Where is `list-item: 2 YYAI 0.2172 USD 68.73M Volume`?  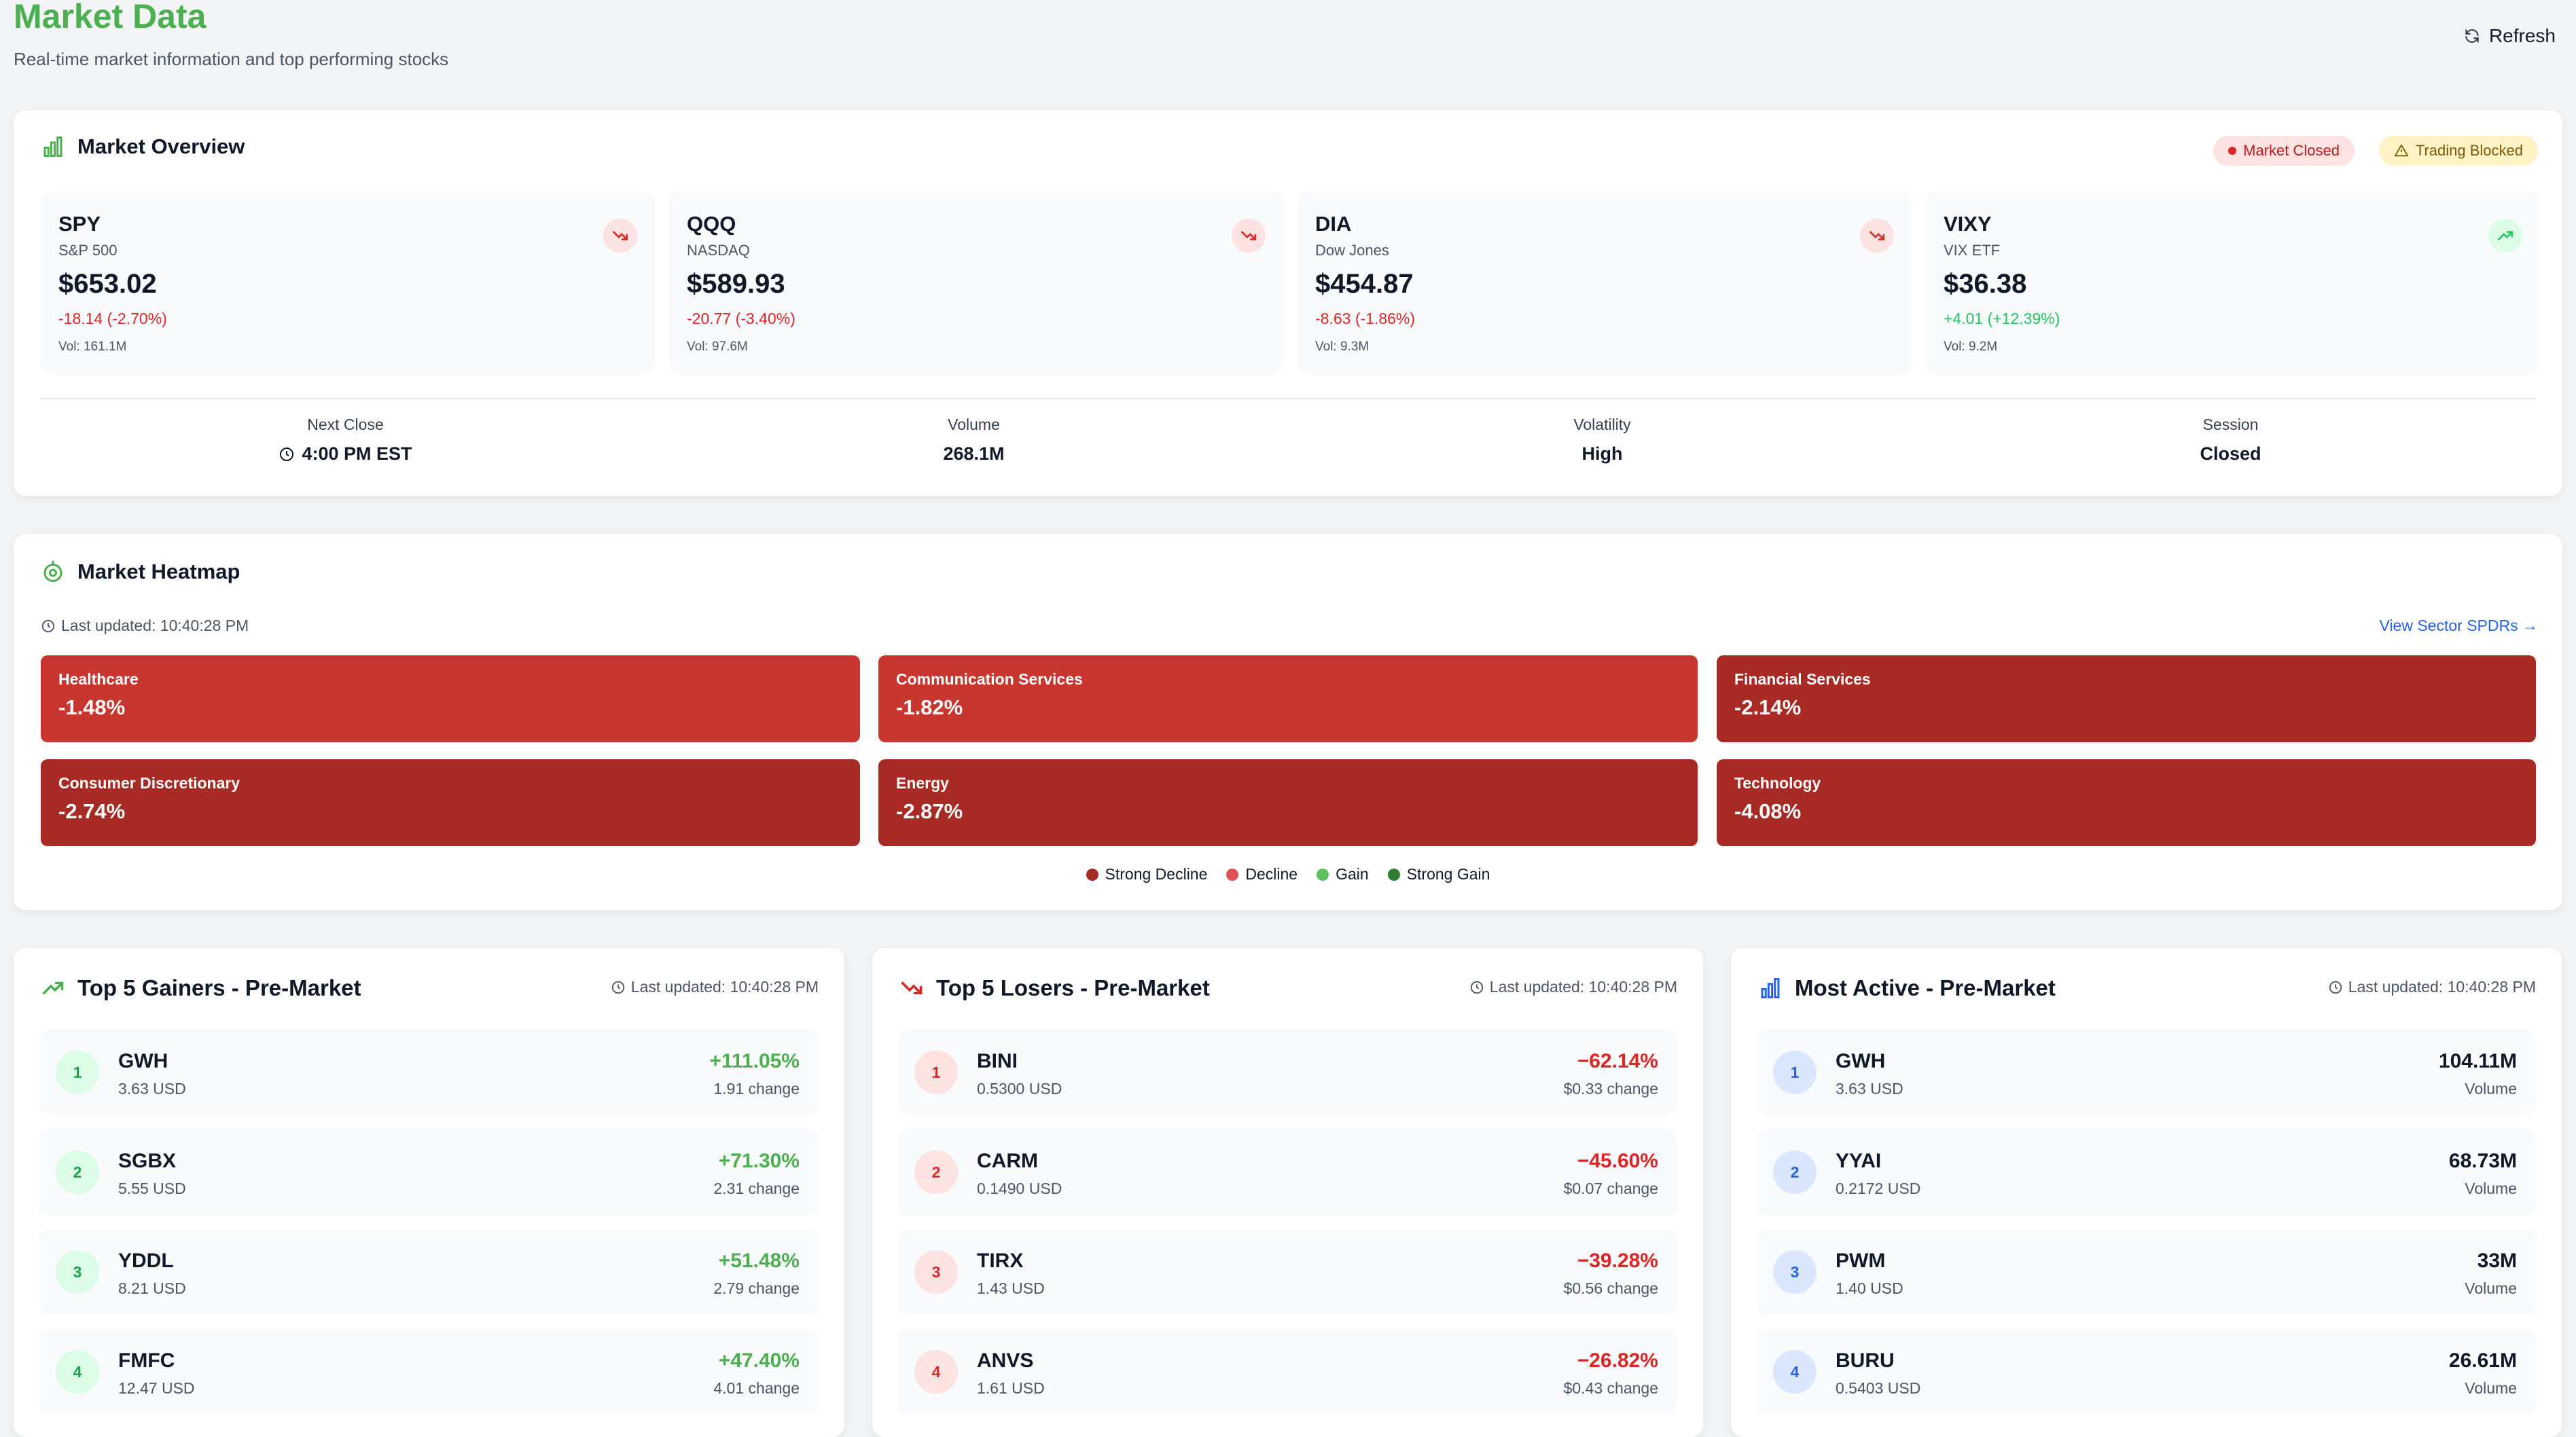
list-item: 2 YYAI 0.2172 USD 68.73M Volume is located at coordinates (2146, 1172).